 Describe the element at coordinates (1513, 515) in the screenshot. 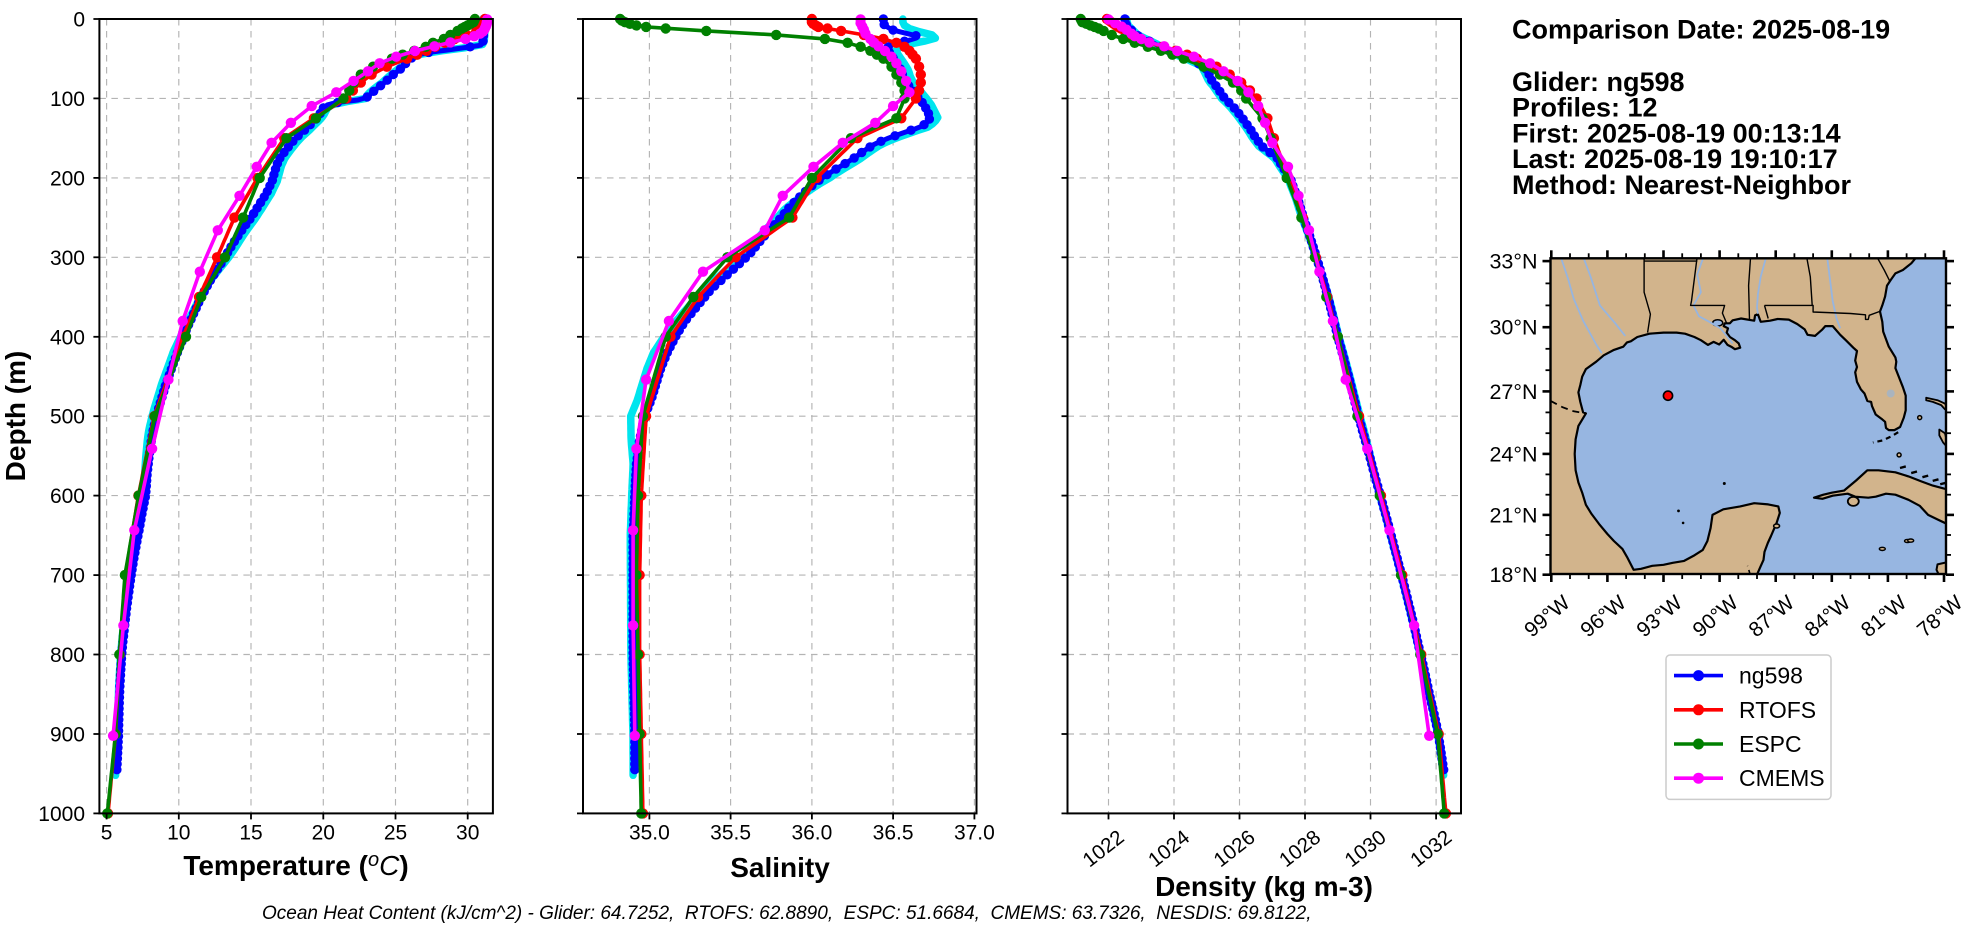

I see `svg-text: 21°N` at that location.